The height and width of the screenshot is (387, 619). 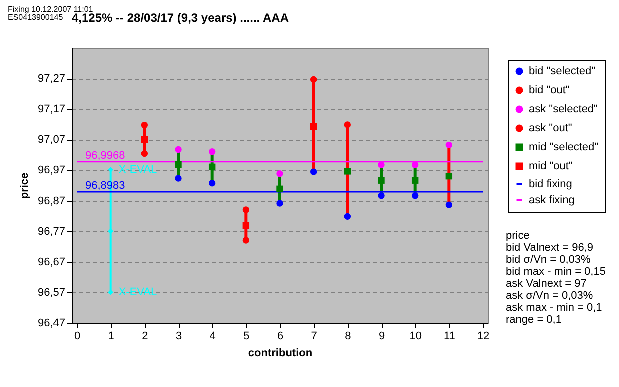 What do you see at coordinates (52, 140) in the screenshot?
I see `y-tick-label: 97,07` at bounding box center [52, 140].